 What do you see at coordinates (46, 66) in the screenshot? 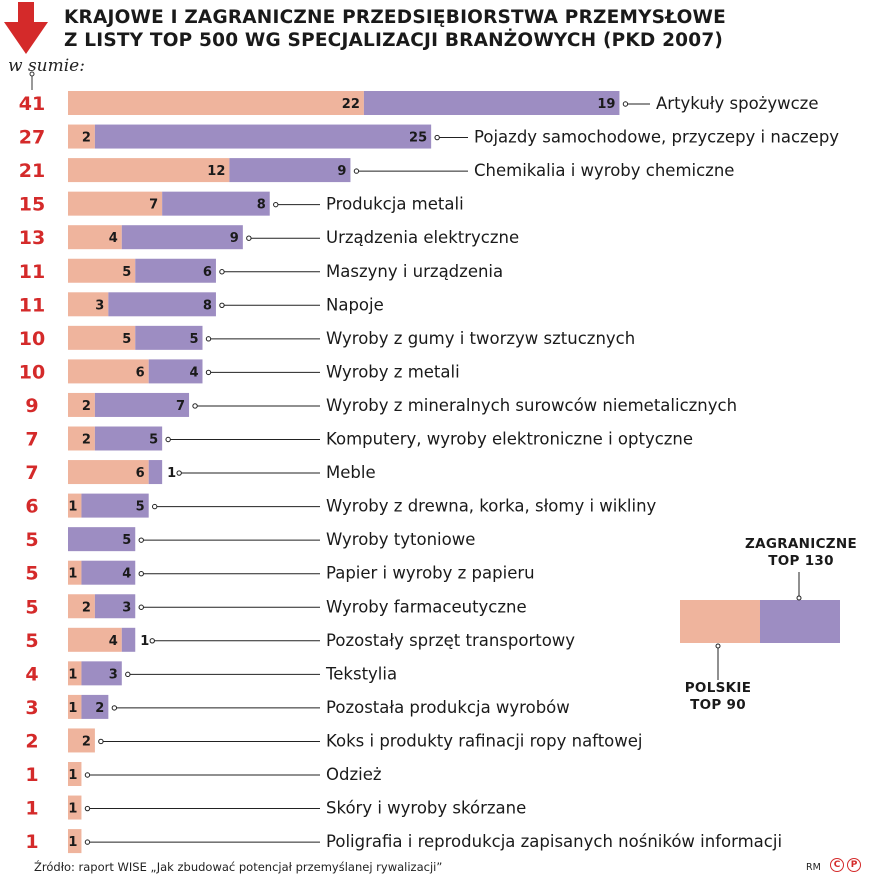
I see `totals-column-header: w sumie:` at bounding box center [46, 66].